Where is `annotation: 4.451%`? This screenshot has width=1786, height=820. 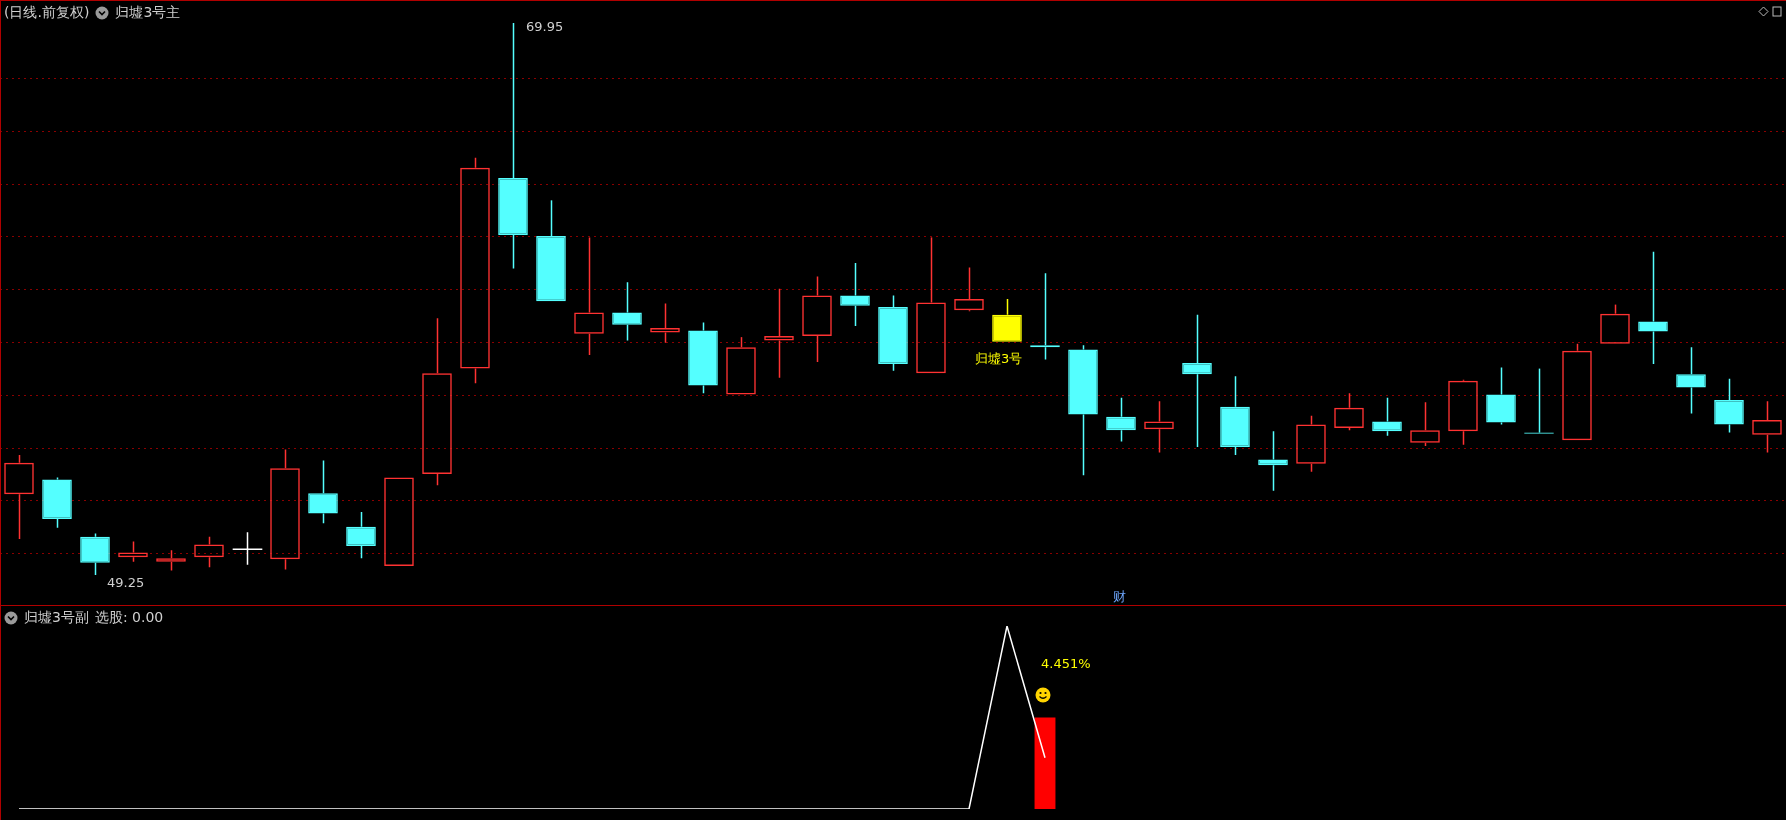
annotation: 4.451% is located at coordinates (1066, 663).